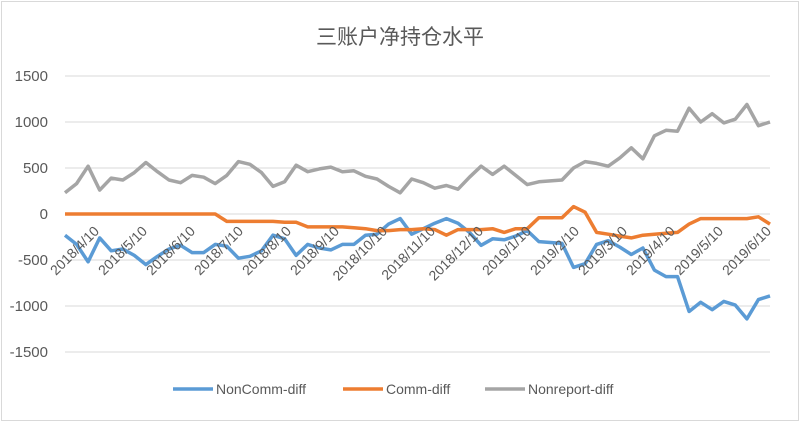 The width and height of the screenshot is (800, 422). What do you see at coordinates (123, 251) in the screenshot?
I see `x-tick-label: 2018/5/10` at bounding box center [123, 251].